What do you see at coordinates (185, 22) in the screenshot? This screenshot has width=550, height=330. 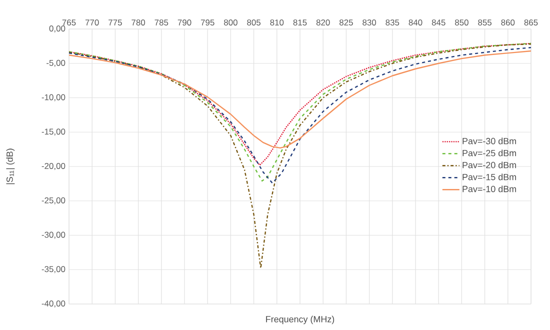 I see `x-tick-label: 790` at bounding box center [185, 22].